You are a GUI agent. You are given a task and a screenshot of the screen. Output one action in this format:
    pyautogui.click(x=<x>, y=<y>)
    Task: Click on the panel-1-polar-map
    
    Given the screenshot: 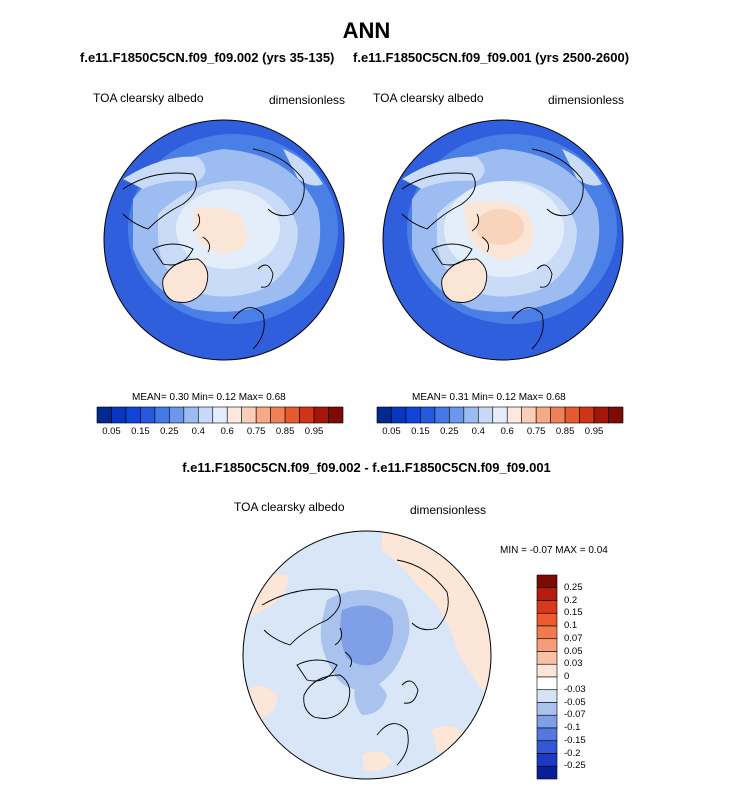 What is the action you would take?
    pyautogui.click(x=224, y=240)
    